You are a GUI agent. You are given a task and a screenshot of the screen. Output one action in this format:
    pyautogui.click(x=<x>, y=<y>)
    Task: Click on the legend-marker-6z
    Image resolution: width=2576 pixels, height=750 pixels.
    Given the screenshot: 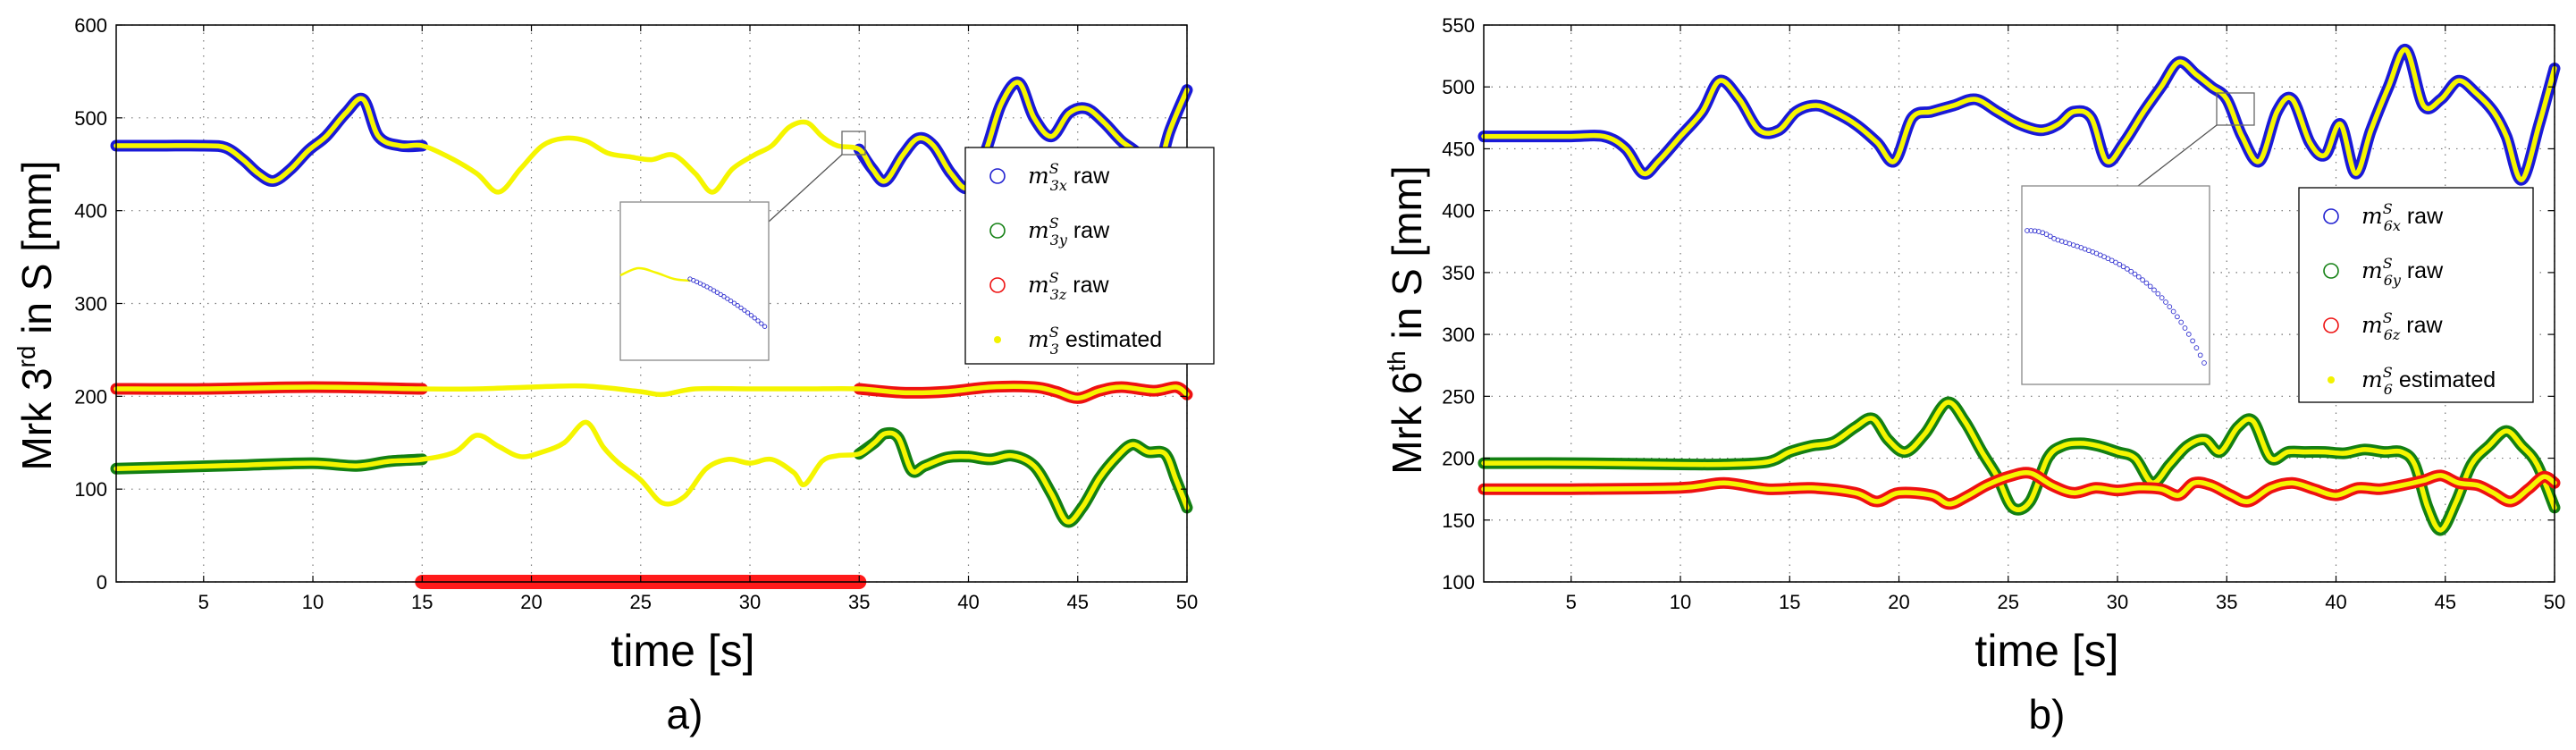 What is the action you would take?
    pyautogui.click(x=2331, y=325)
    